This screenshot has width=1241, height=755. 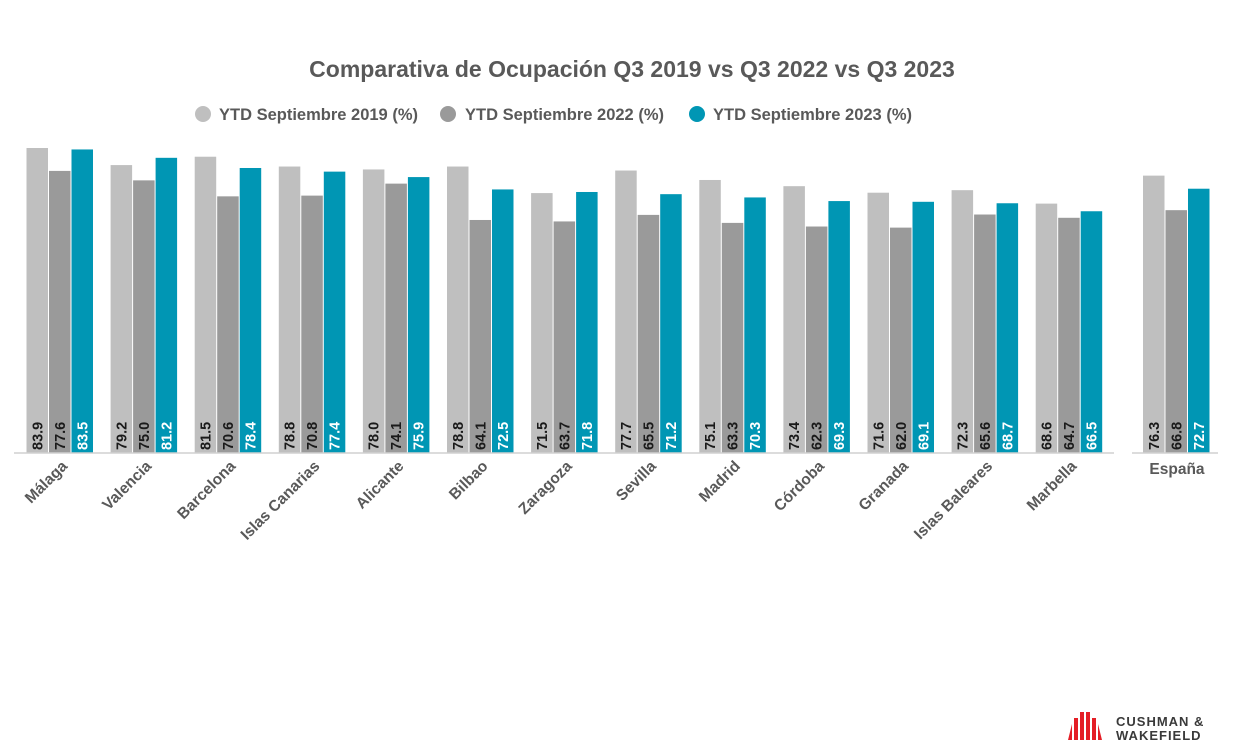 What do you see at coordinates (963, 436) in the screenshot?
I see `value-label-islas-baleares-2019: 72.3` at bounding box center [963, 436].